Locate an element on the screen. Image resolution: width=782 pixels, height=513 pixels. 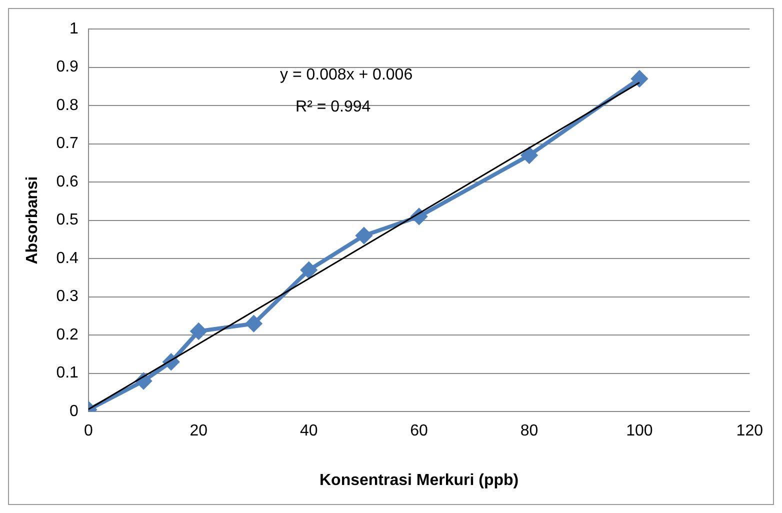
y-tick-label: 0.3 is located at coordinates (67, 297).